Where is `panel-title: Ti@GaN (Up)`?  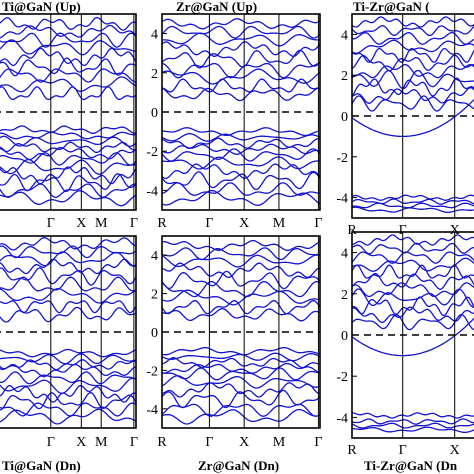 panel-title: Ti@GaN (Up) is located at coordinates (41, 7).